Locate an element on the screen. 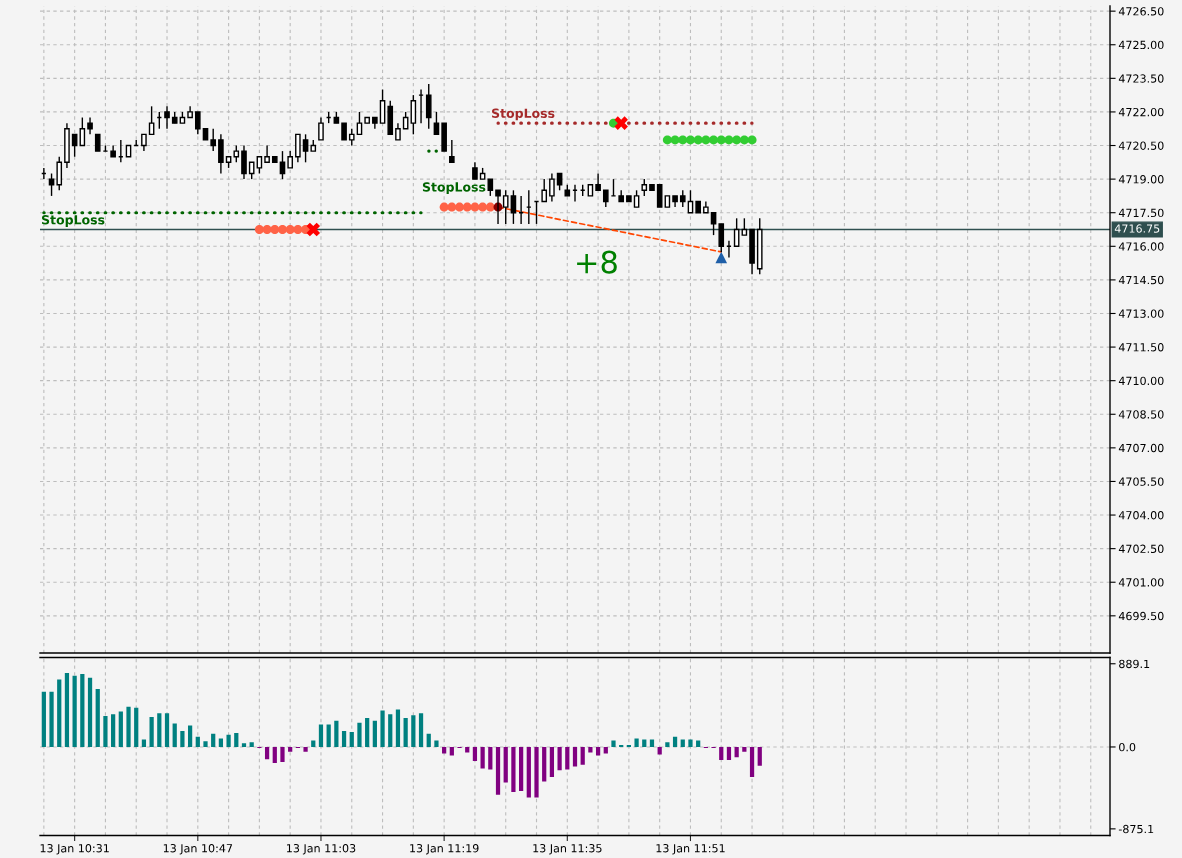 This screenshot has width=1182, height=858. y-tick-label: 889.1 is located at coordinates (1134, 664).